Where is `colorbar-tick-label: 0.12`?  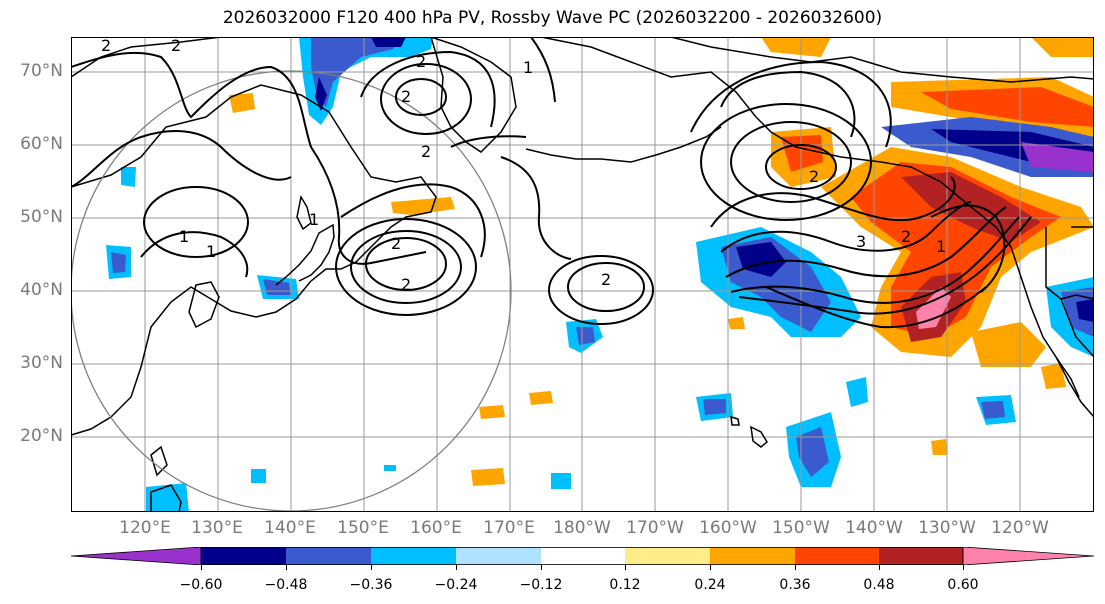 colorbar-tick-label: 0.12 is located at coordinates (625, 585).